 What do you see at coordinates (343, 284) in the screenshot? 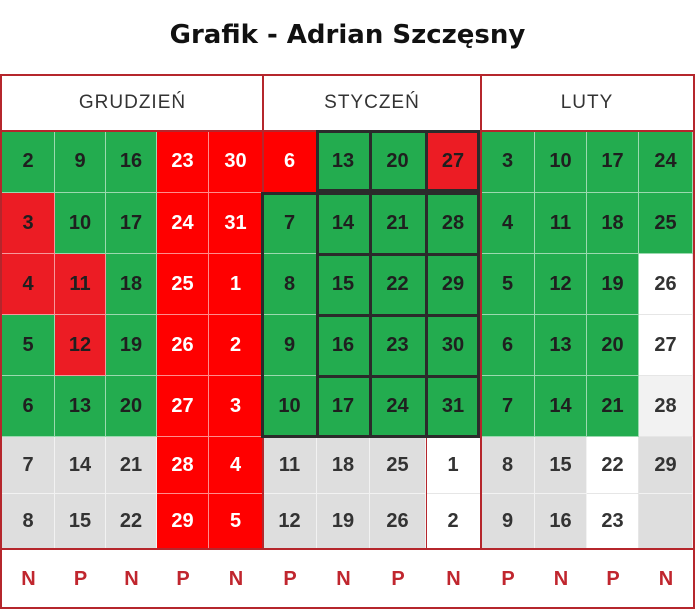
I see `day-cell: 15` at bounding box center [343, 284].